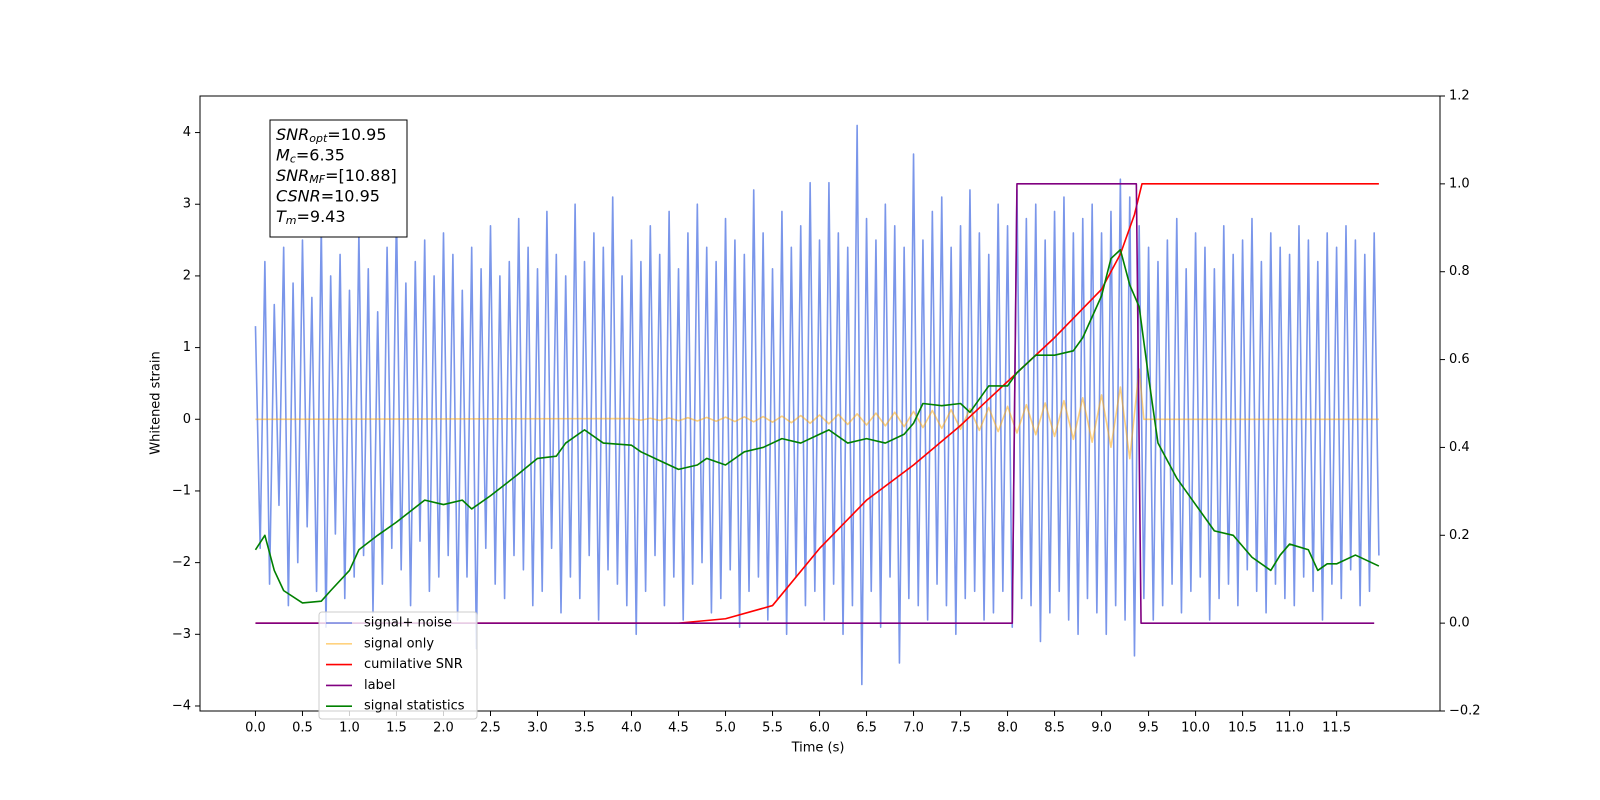  I want to click on annotation-value: =9.43, so click(321, 216).